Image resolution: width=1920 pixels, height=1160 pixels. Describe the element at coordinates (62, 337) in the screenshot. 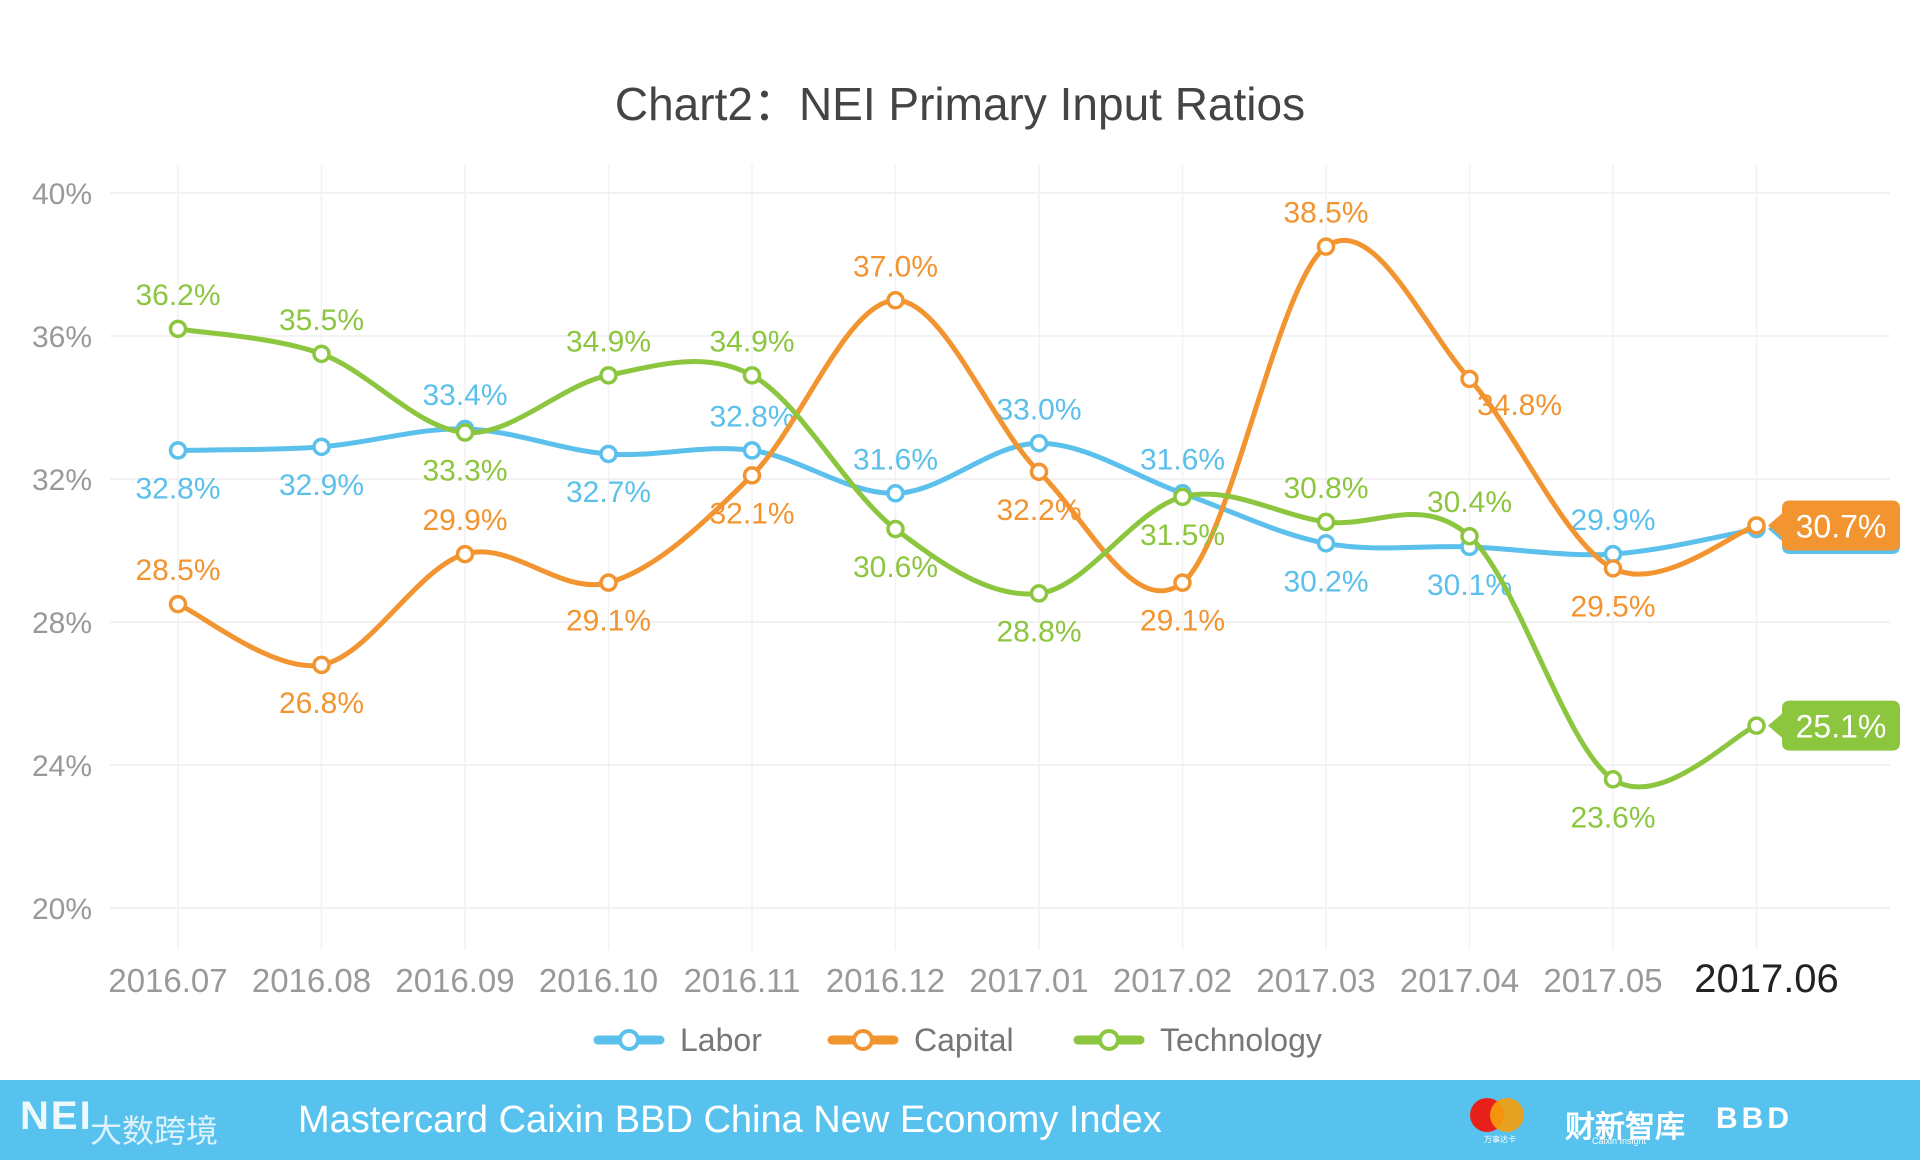

I see `y-tick-label: 36%` at that location.